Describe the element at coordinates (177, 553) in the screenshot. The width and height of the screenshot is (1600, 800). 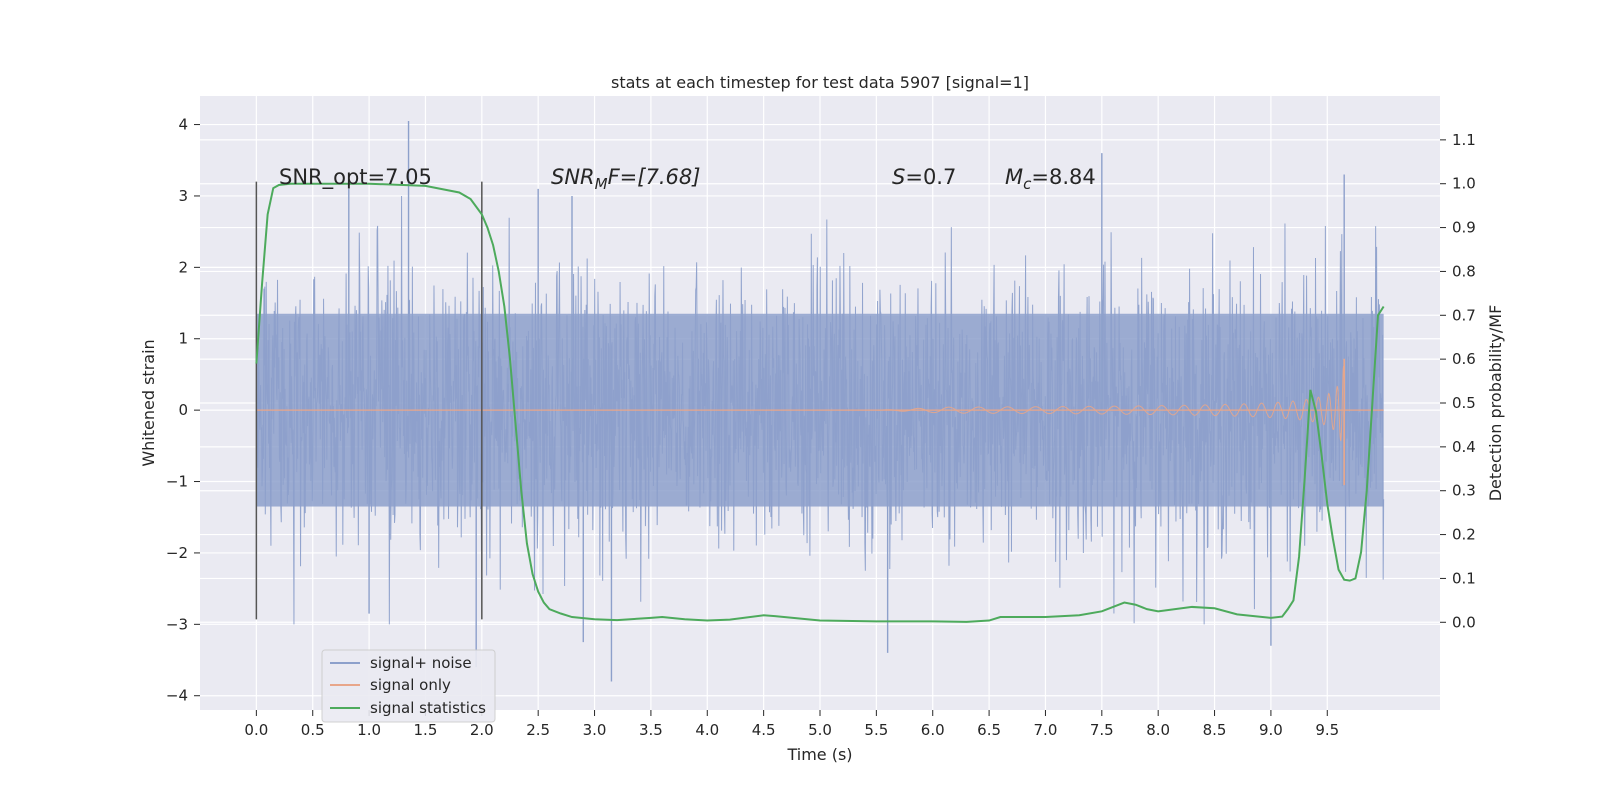
I see `y-tick-label: −2` at that location.